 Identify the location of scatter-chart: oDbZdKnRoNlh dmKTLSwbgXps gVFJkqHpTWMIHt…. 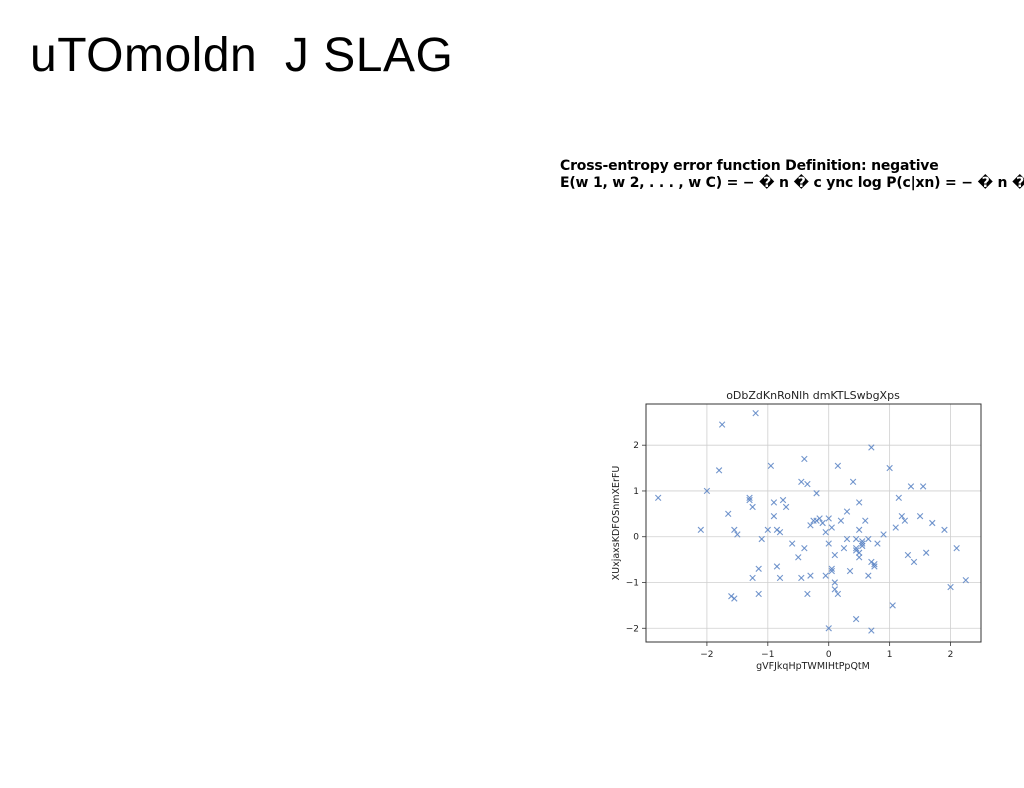
(796, 530).